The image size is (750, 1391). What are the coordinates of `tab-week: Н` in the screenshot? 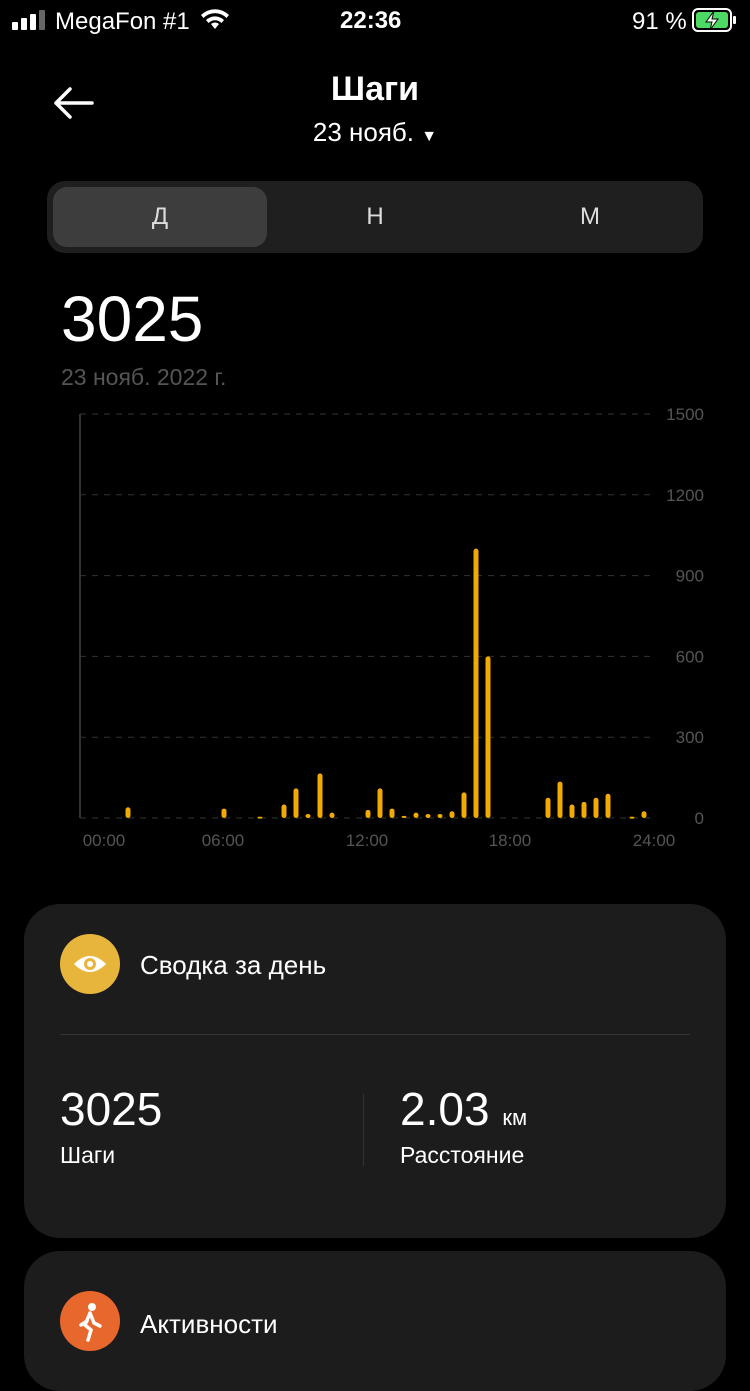 It's located at (375, 216).